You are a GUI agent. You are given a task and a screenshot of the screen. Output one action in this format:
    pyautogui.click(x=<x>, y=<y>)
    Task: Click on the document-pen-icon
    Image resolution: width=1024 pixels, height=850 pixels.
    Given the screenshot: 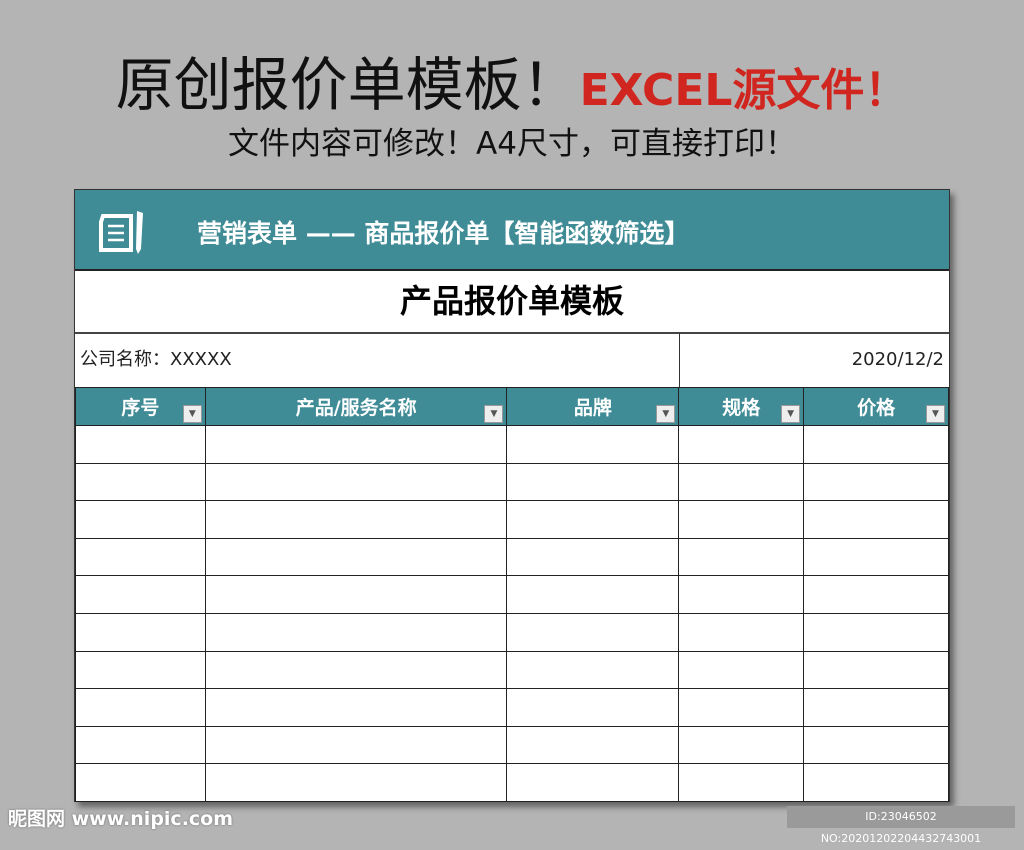 What is the action you would take?
    pyautogui.click(x=121, y=232)
    